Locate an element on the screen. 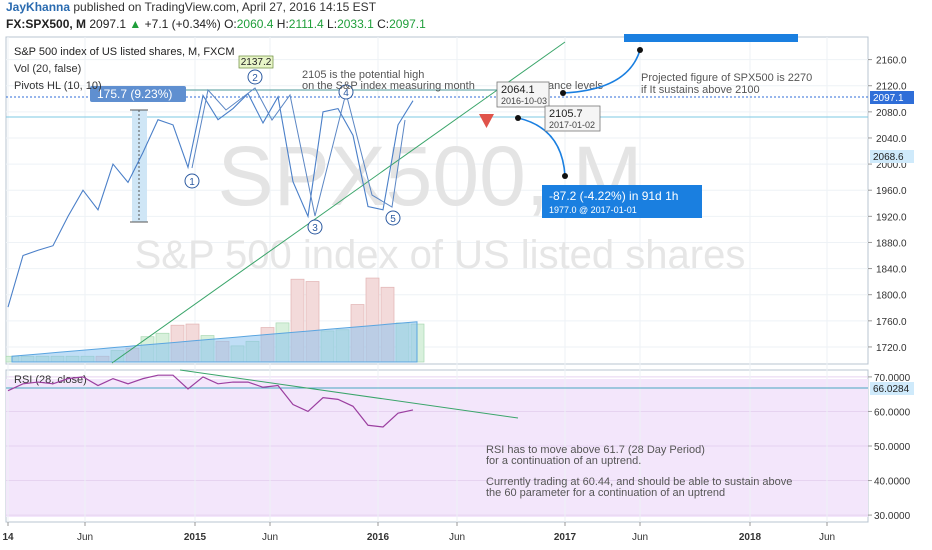  pivot-high-flag is located at coordinates (256, 62).